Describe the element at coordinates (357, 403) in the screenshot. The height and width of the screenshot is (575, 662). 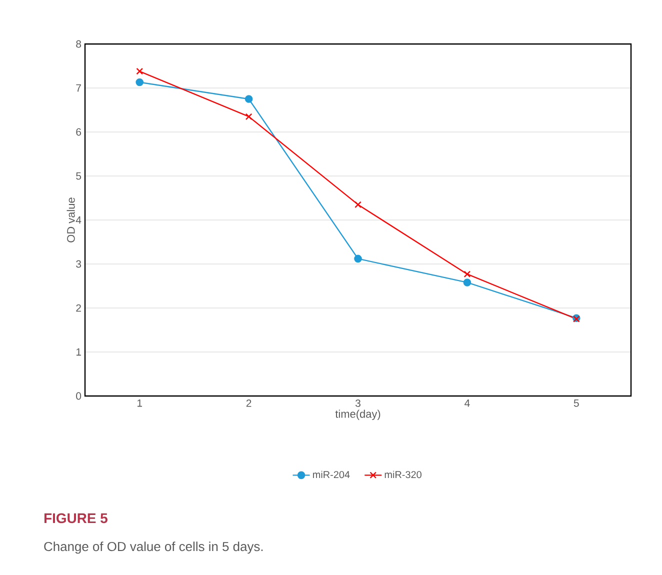
I see `x-tick-label: 3` at that location.